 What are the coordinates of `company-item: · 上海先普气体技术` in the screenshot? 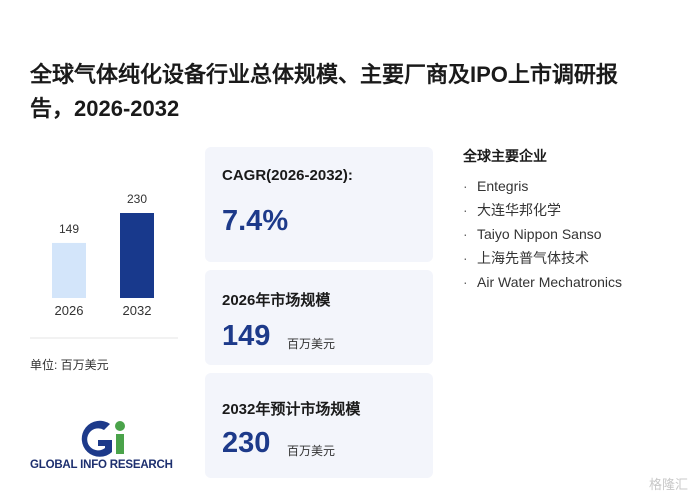 It's located at (542, 258).